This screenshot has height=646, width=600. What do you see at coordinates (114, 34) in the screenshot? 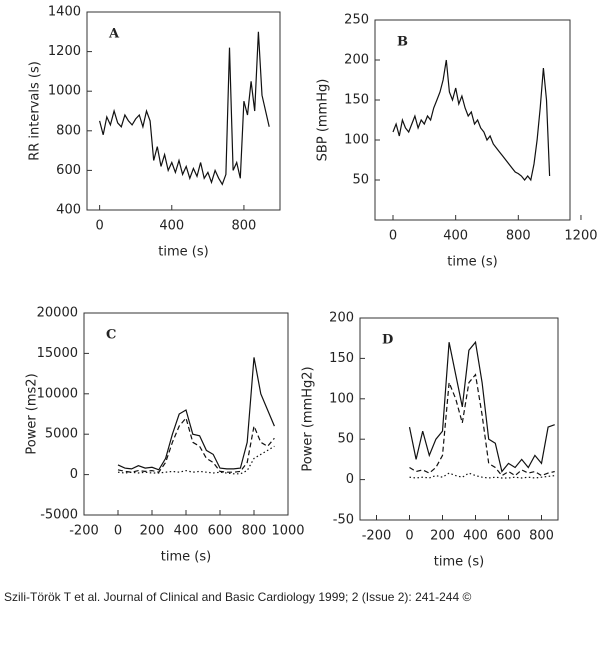
I see `panel-letter: A` at bounding box center [114, 34].